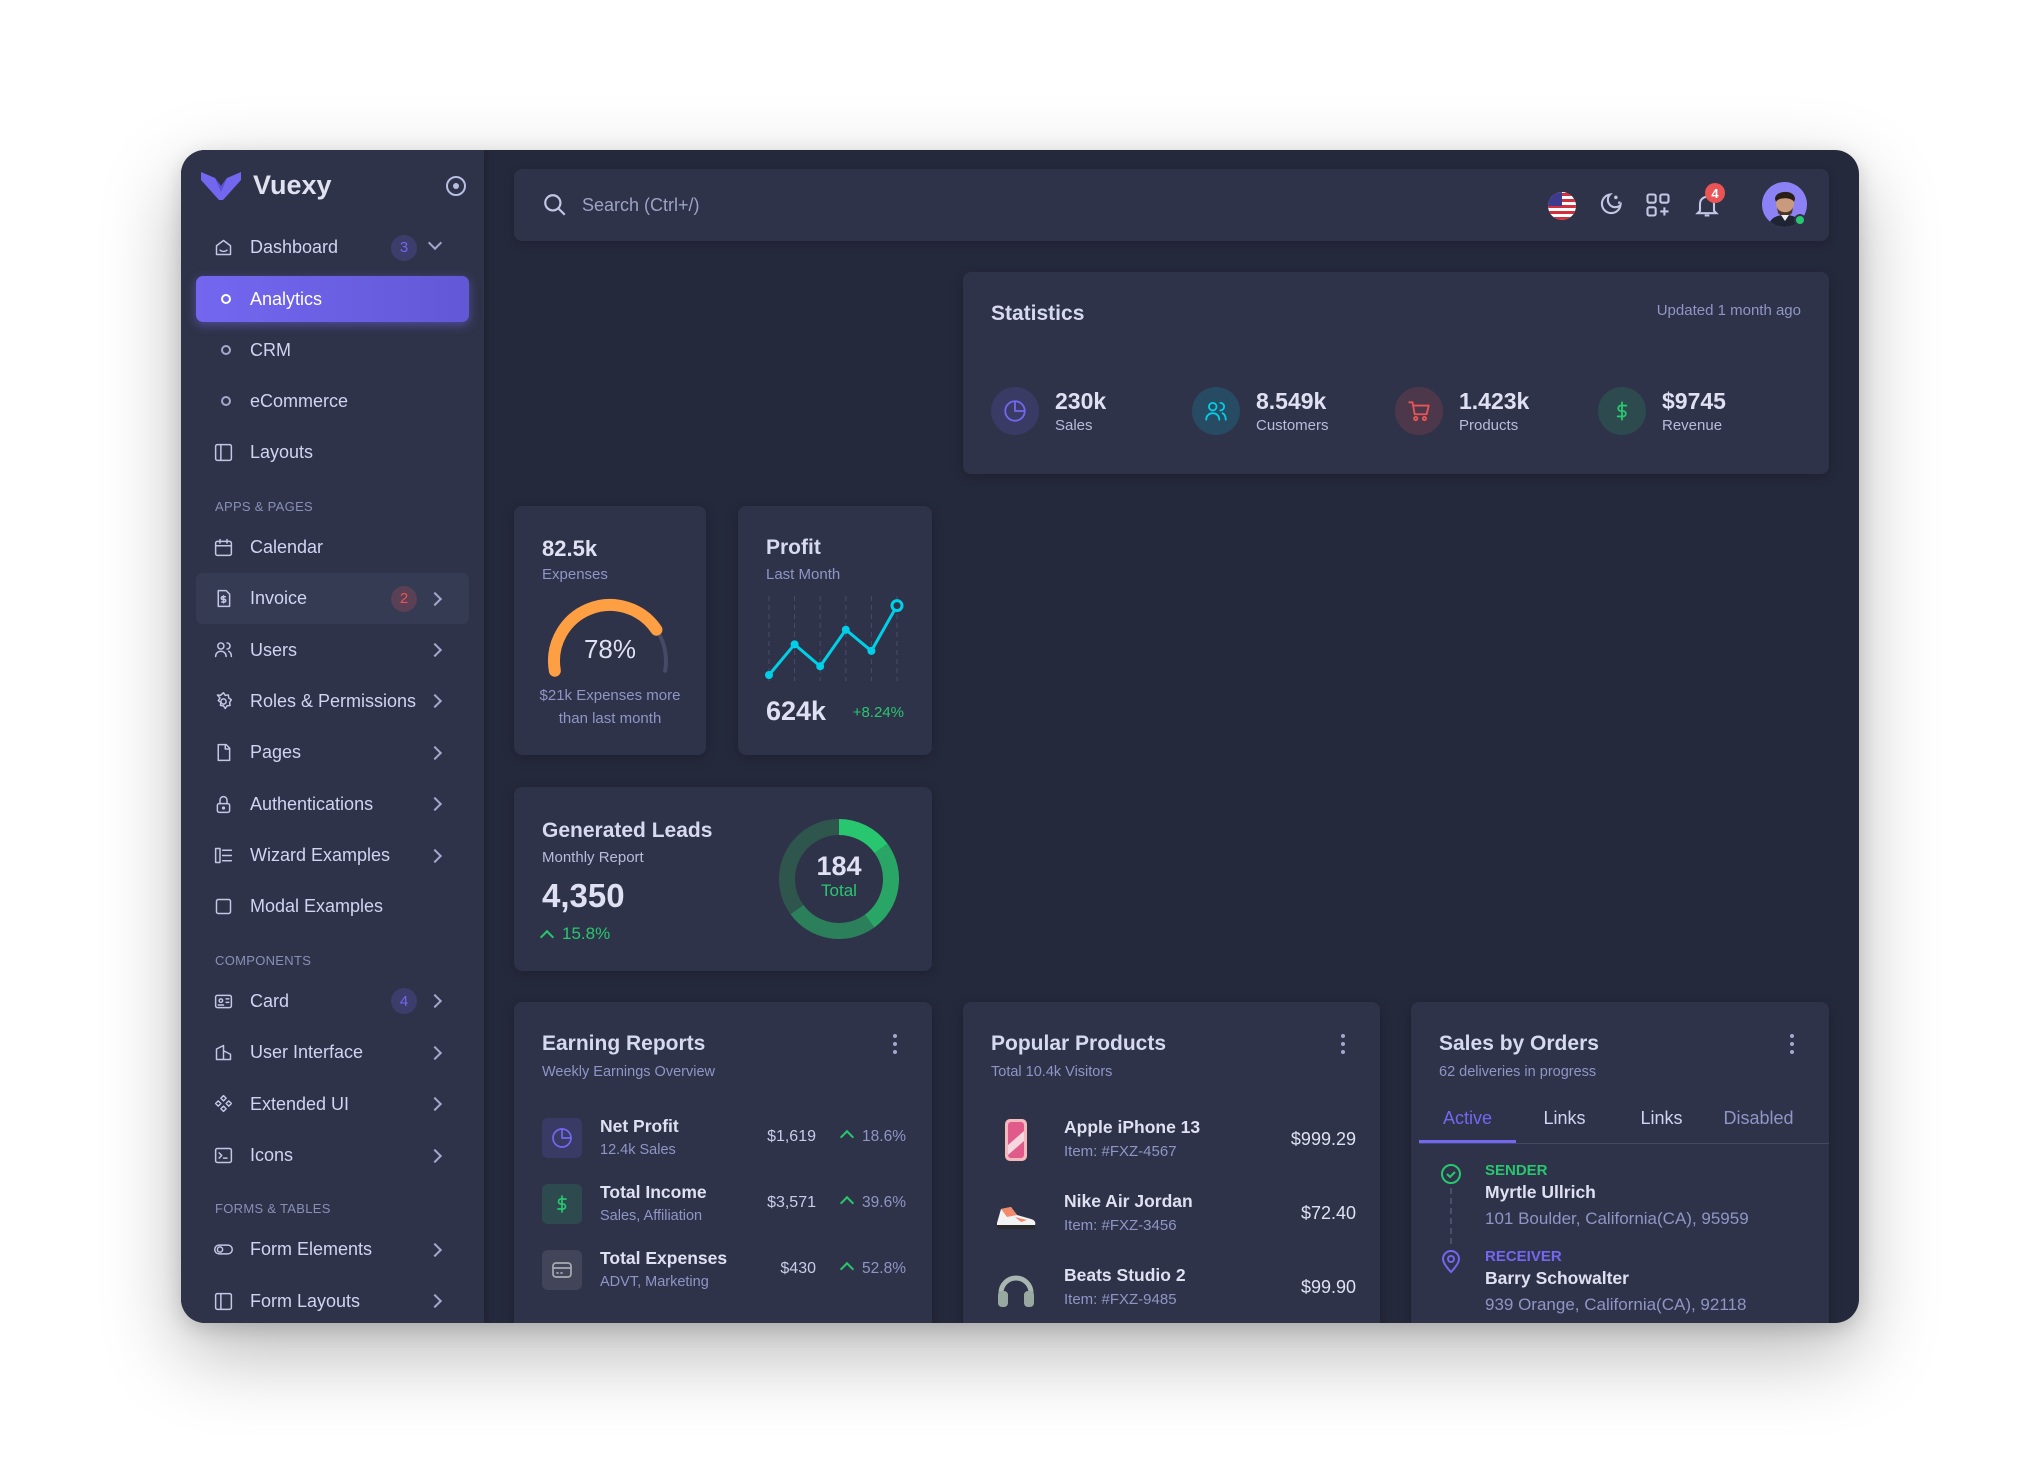 This screenshot has width=2040, height=1483. Describe the element at coordinates (1661, 1118) in the screenshot. I see `tab-links-2: Links` at that location.